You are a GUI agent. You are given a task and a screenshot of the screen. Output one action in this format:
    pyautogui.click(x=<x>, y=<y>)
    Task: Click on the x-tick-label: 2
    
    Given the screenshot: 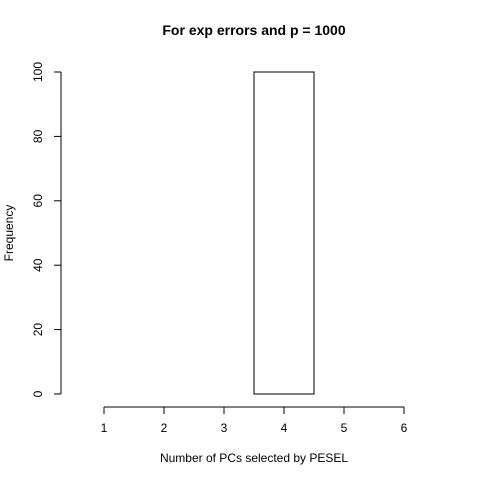 What is the action you would take?
    pyautogui.click(x=164, y=428)
    